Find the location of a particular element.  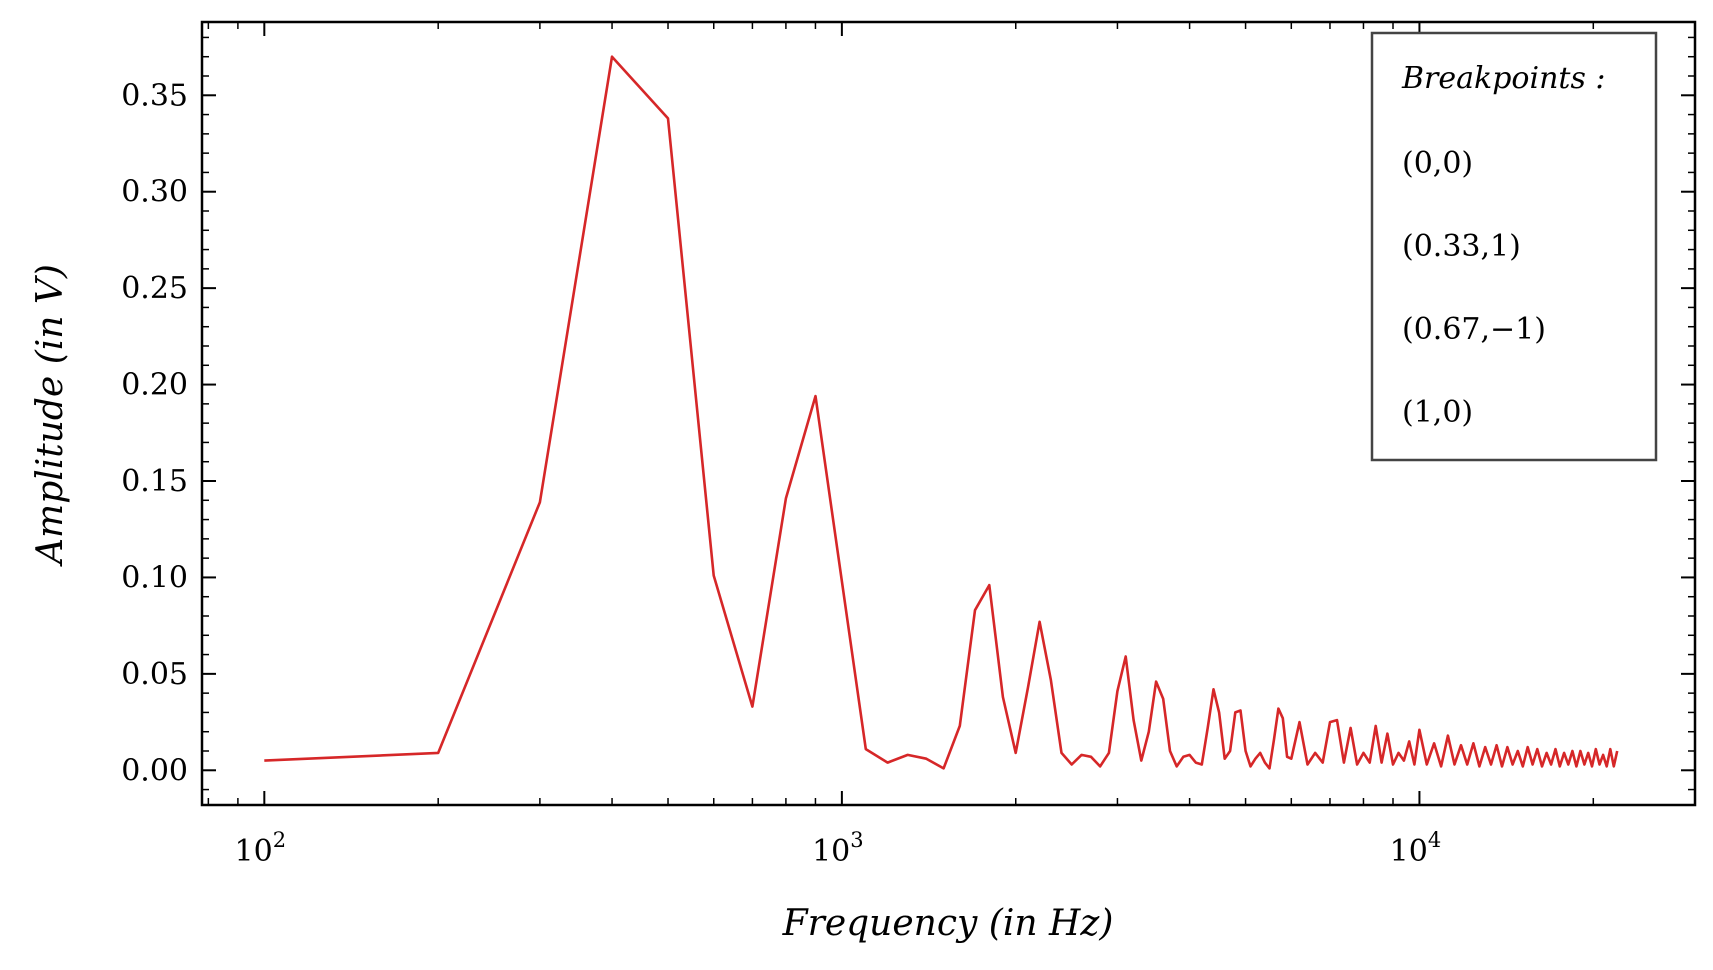

legend-entry: (1,0) is located at coordinates (1437, 412).